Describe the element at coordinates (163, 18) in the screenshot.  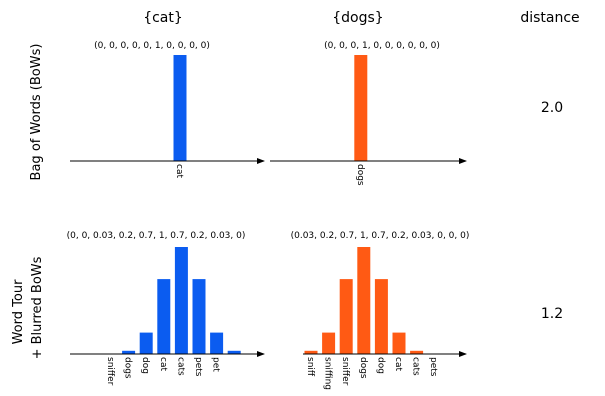
I see `header-cat: {cat}` at that location.